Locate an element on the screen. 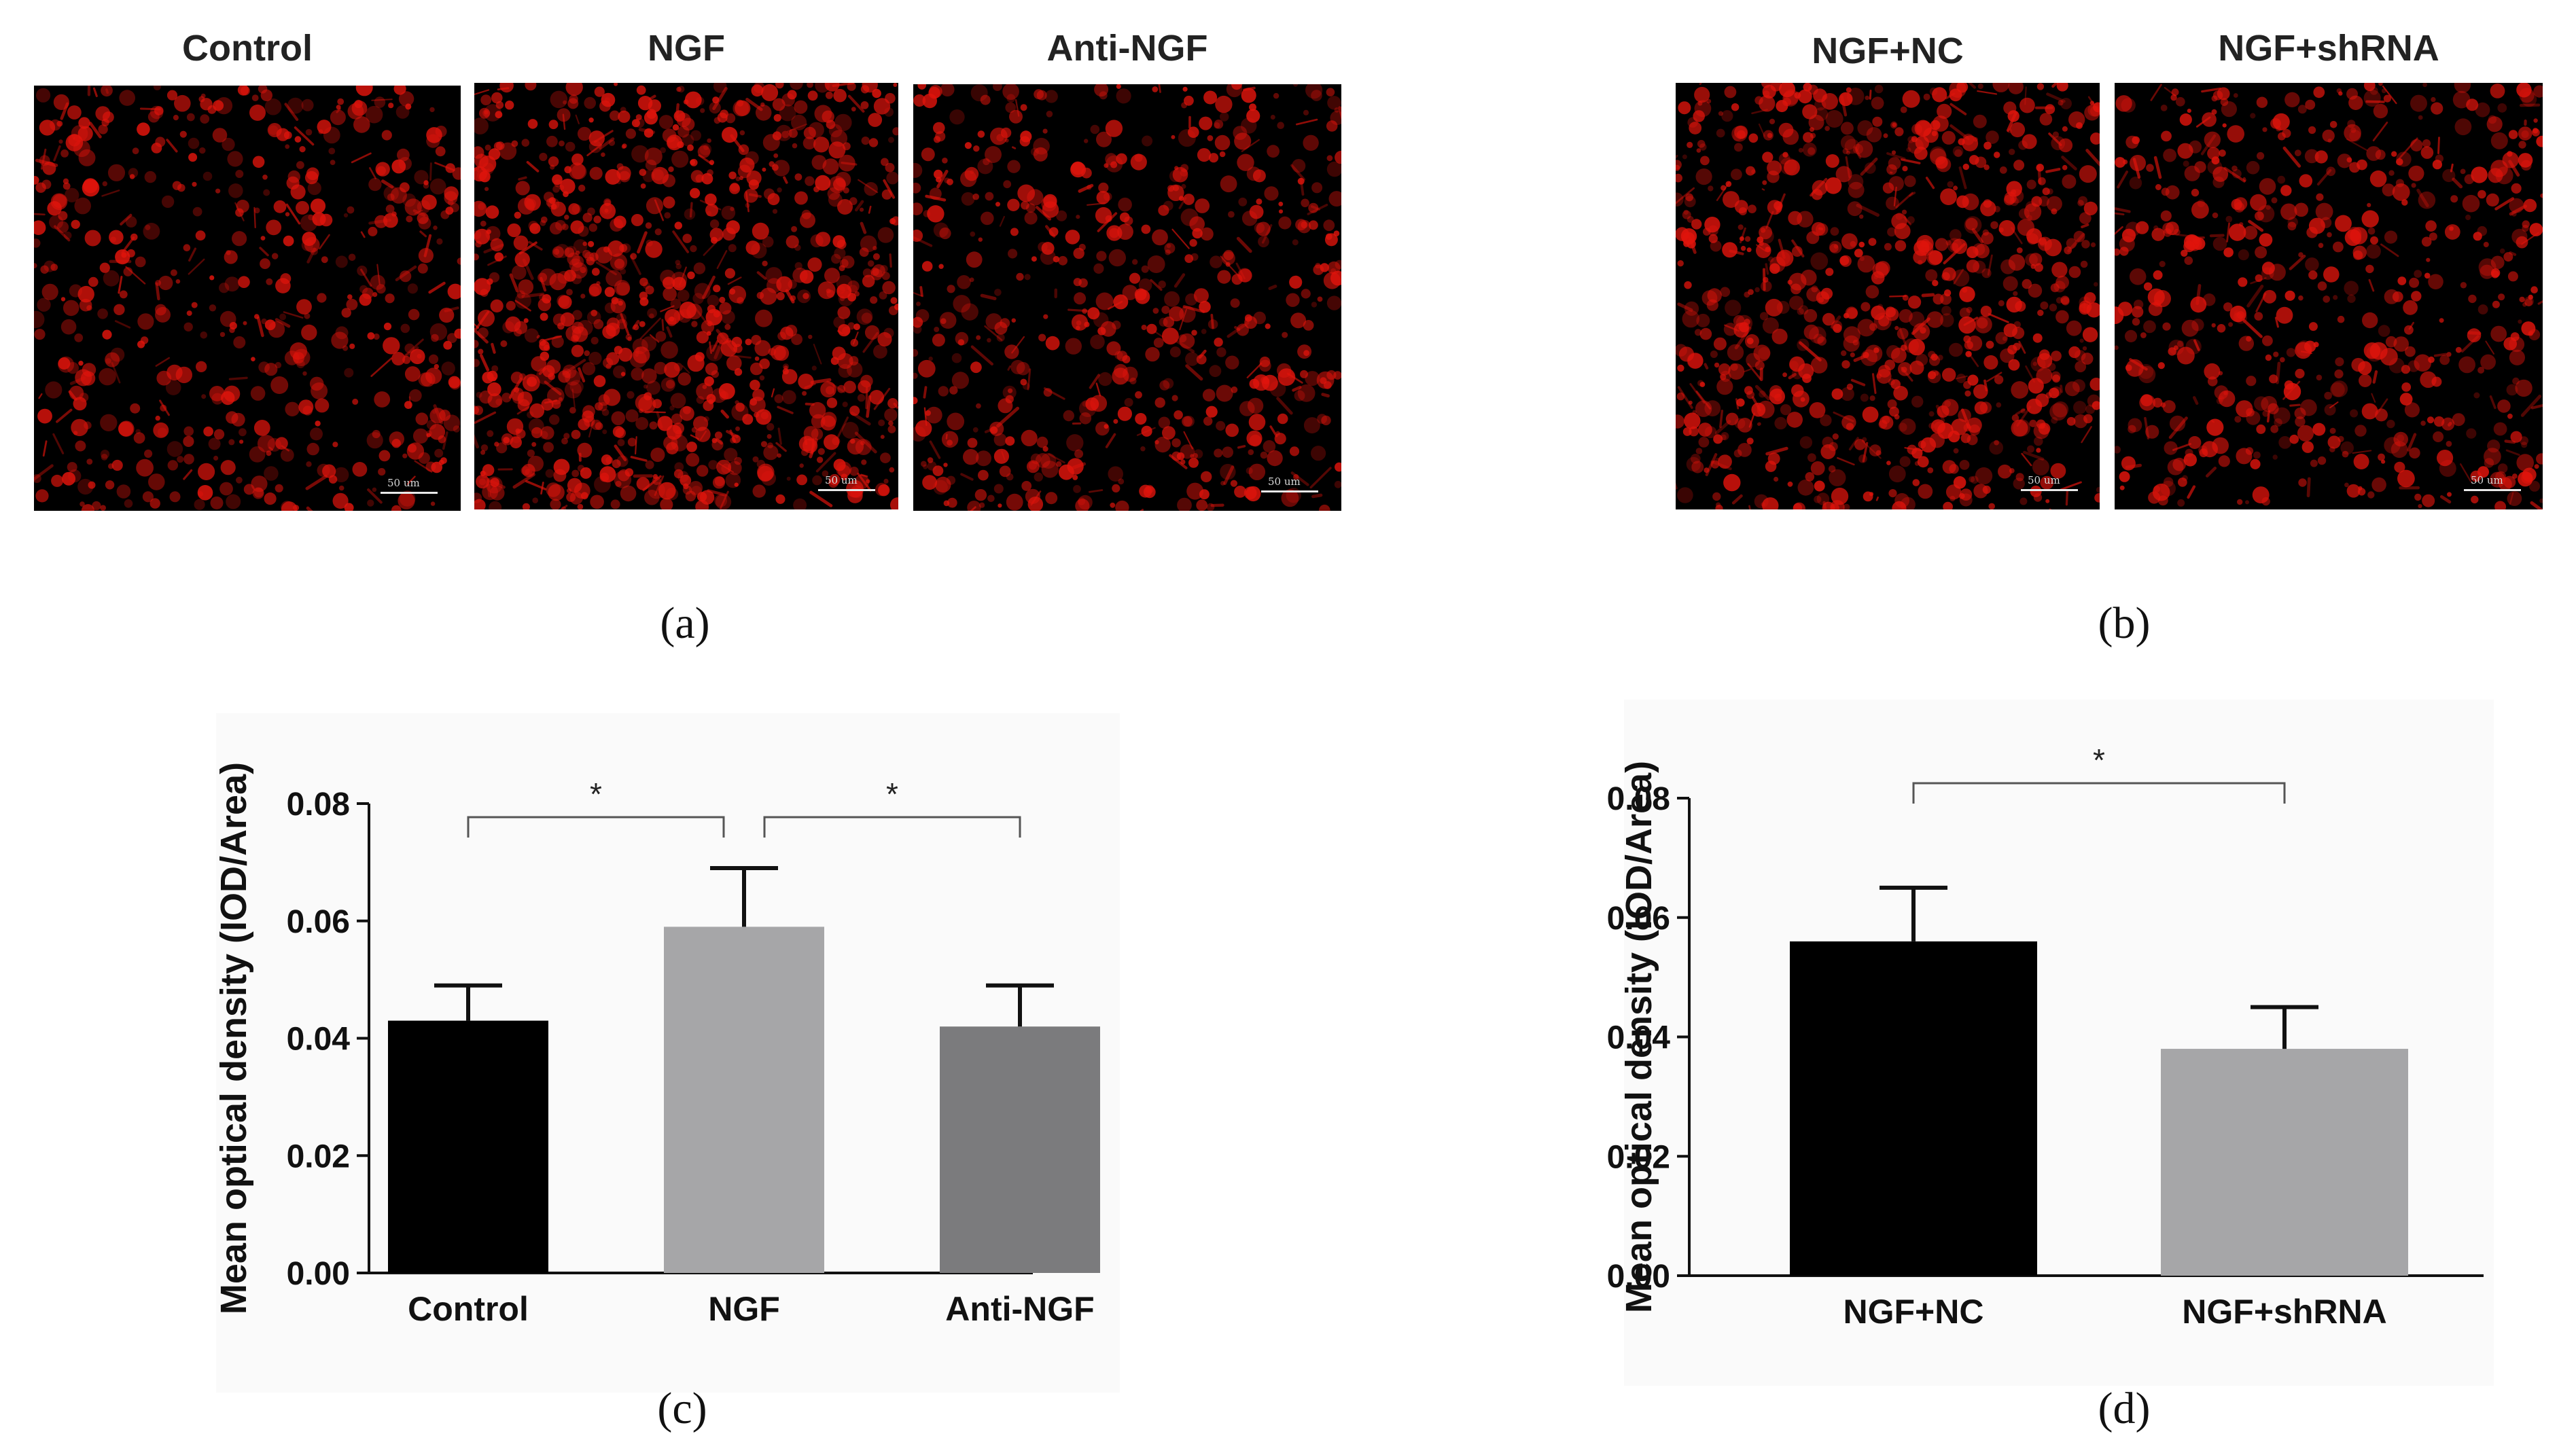 The image size is (2576, 1455). image-title-anti-ngf: Anti-NGF is located at coordinates (1127, 49).